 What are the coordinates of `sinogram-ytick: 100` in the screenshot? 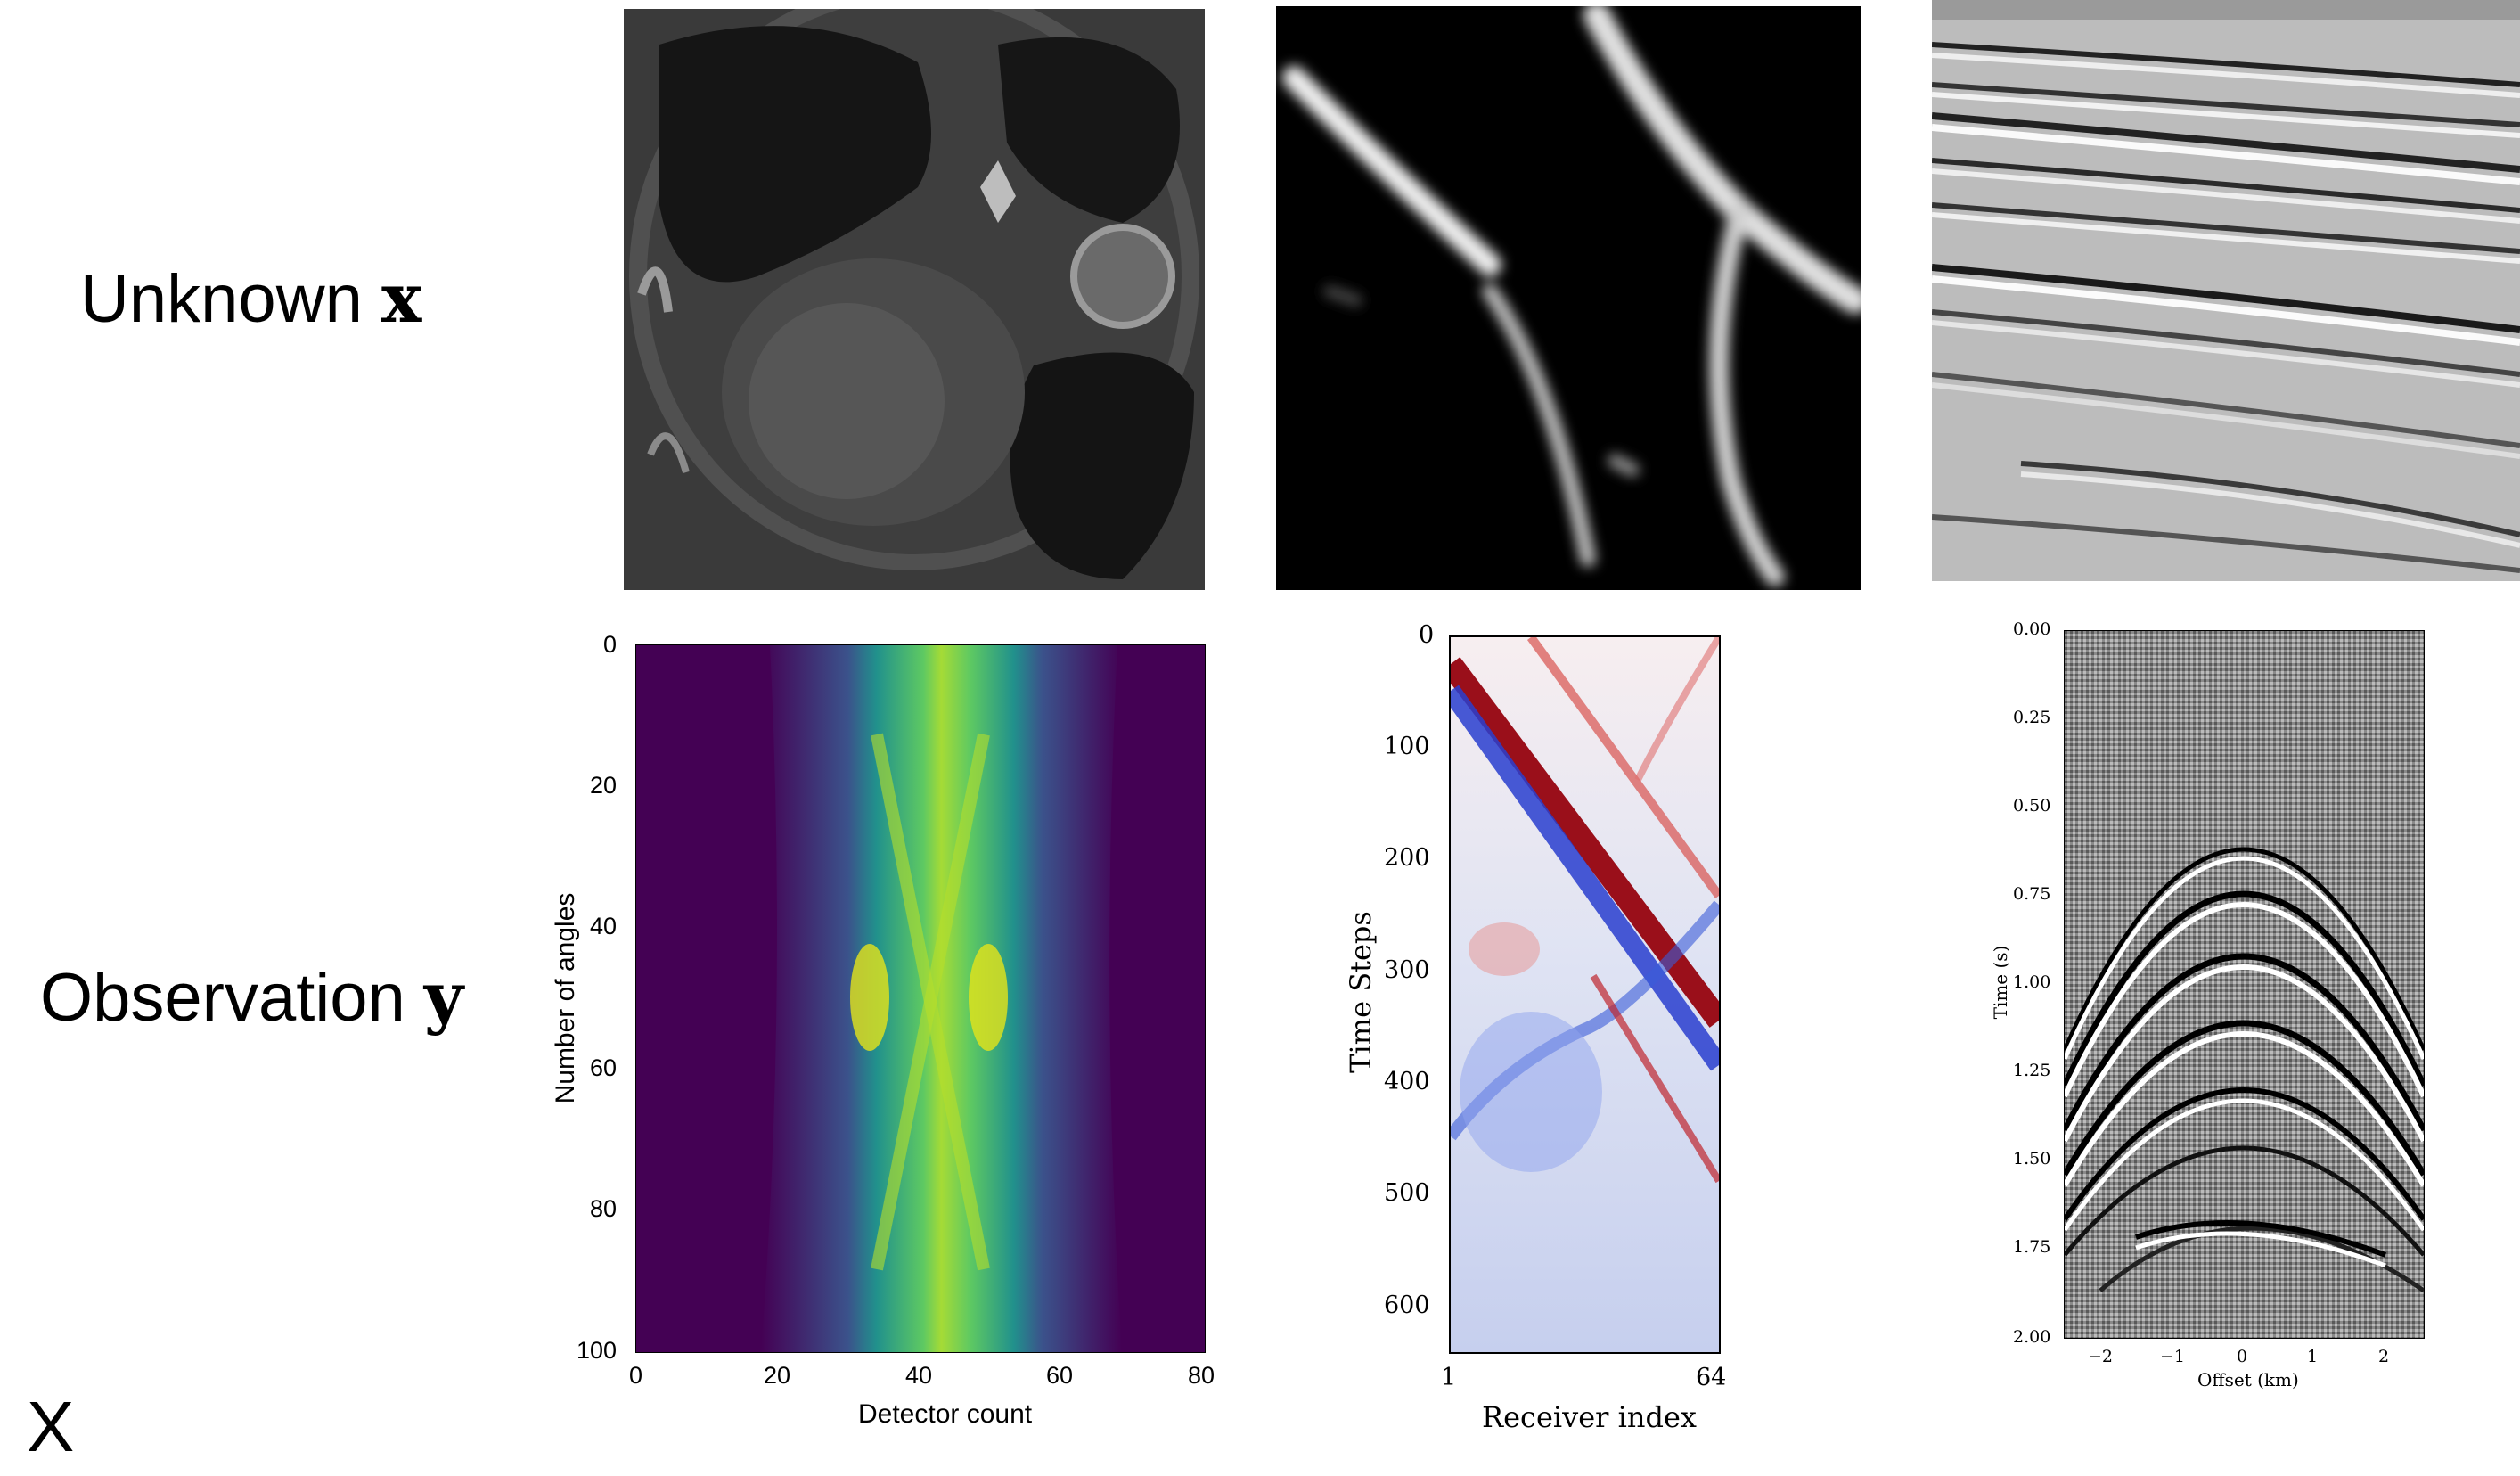 It's located at (597, 1350).